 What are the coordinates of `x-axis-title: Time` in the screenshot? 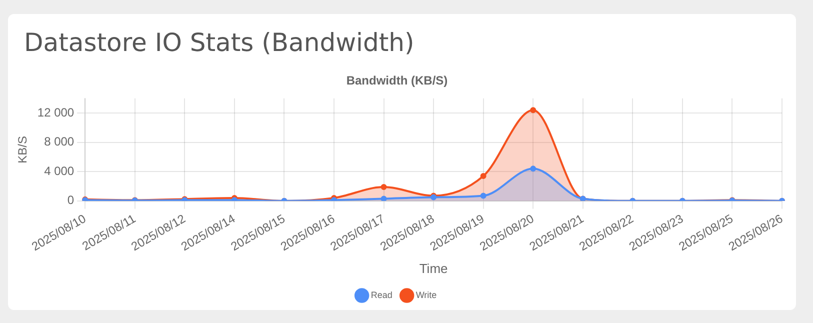 It's located at (433, 268).